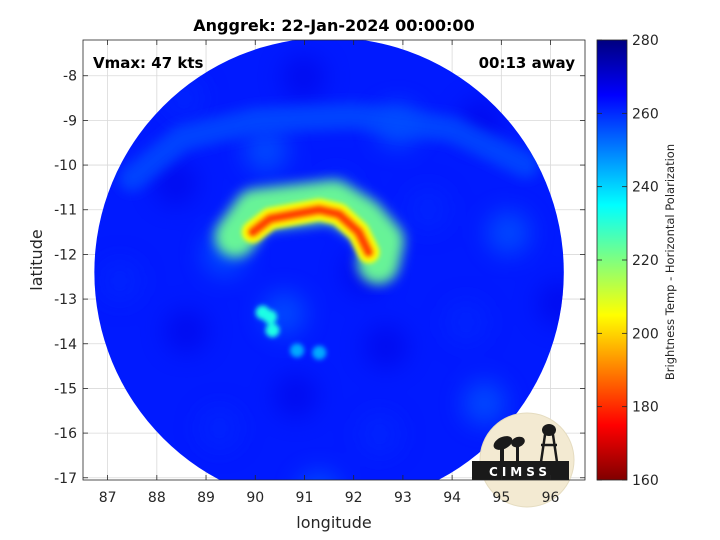 The image size is (720, 540). I want to click on x-tick-label: 92, so click(354, 498).